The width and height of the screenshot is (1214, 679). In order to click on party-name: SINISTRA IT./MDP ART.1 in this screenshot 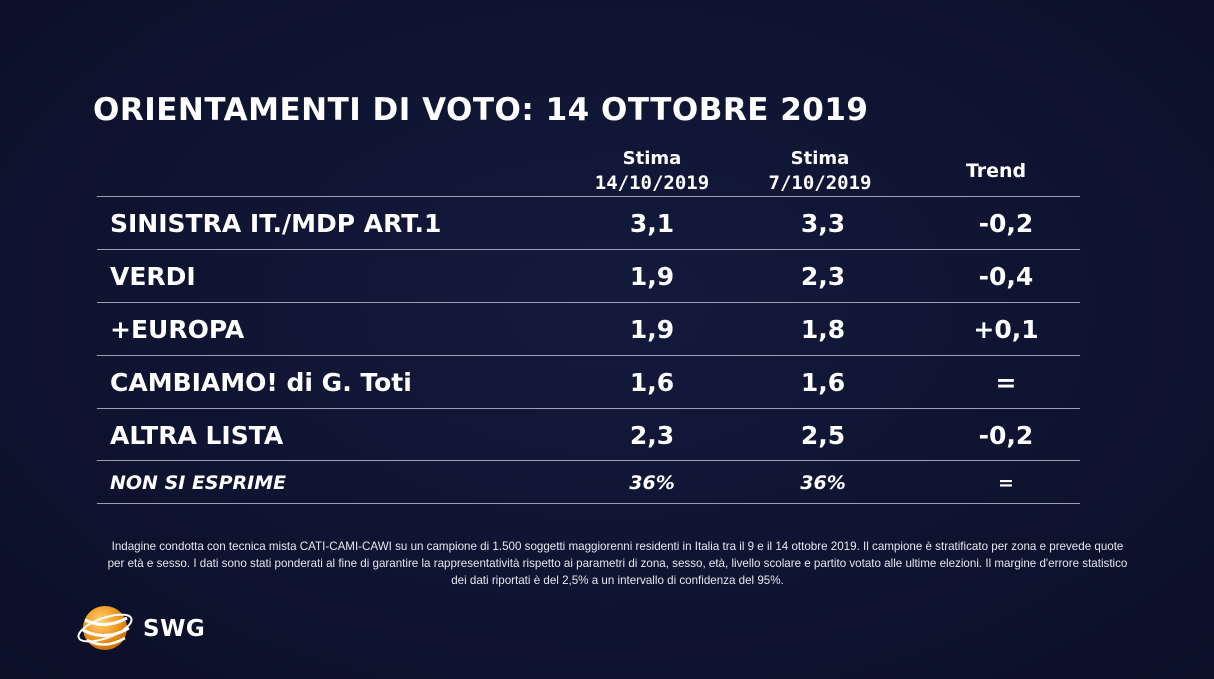, I will do `click(276, 223)`.